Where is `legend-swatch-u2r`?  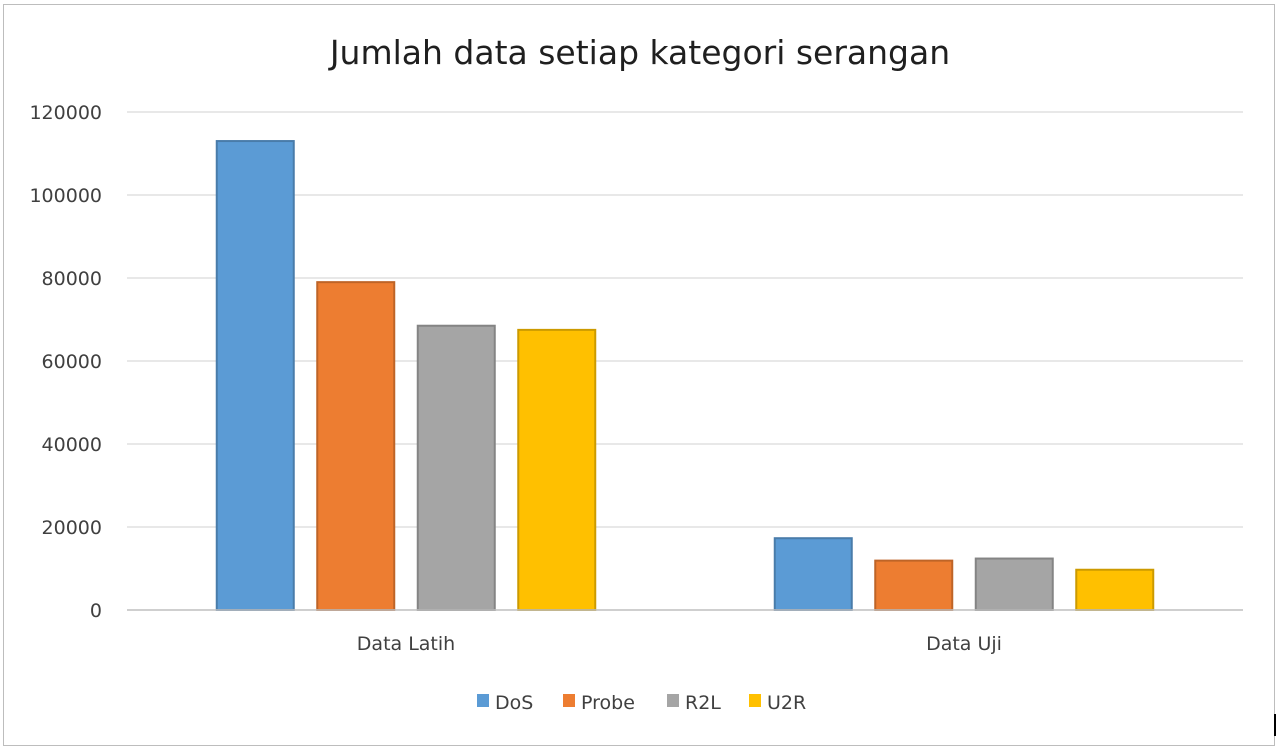 legend-swatch-u2r is located at coordinates (755, 700).